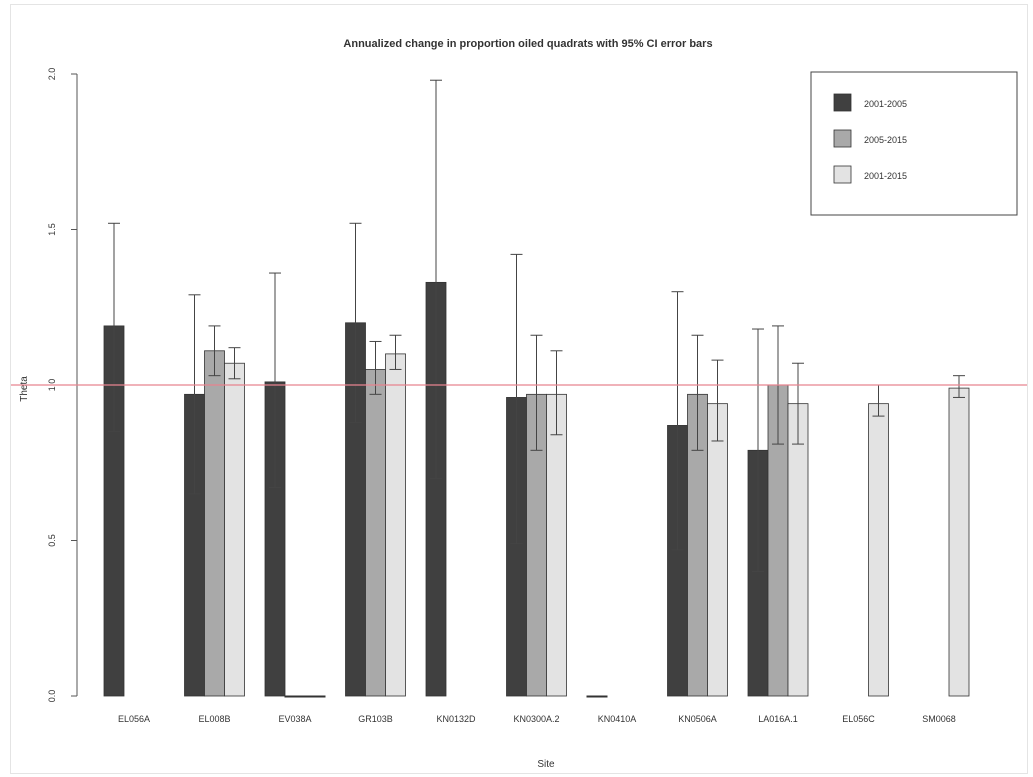  I want to click on bar-gr103b-2001-2015, so click(395, 525).